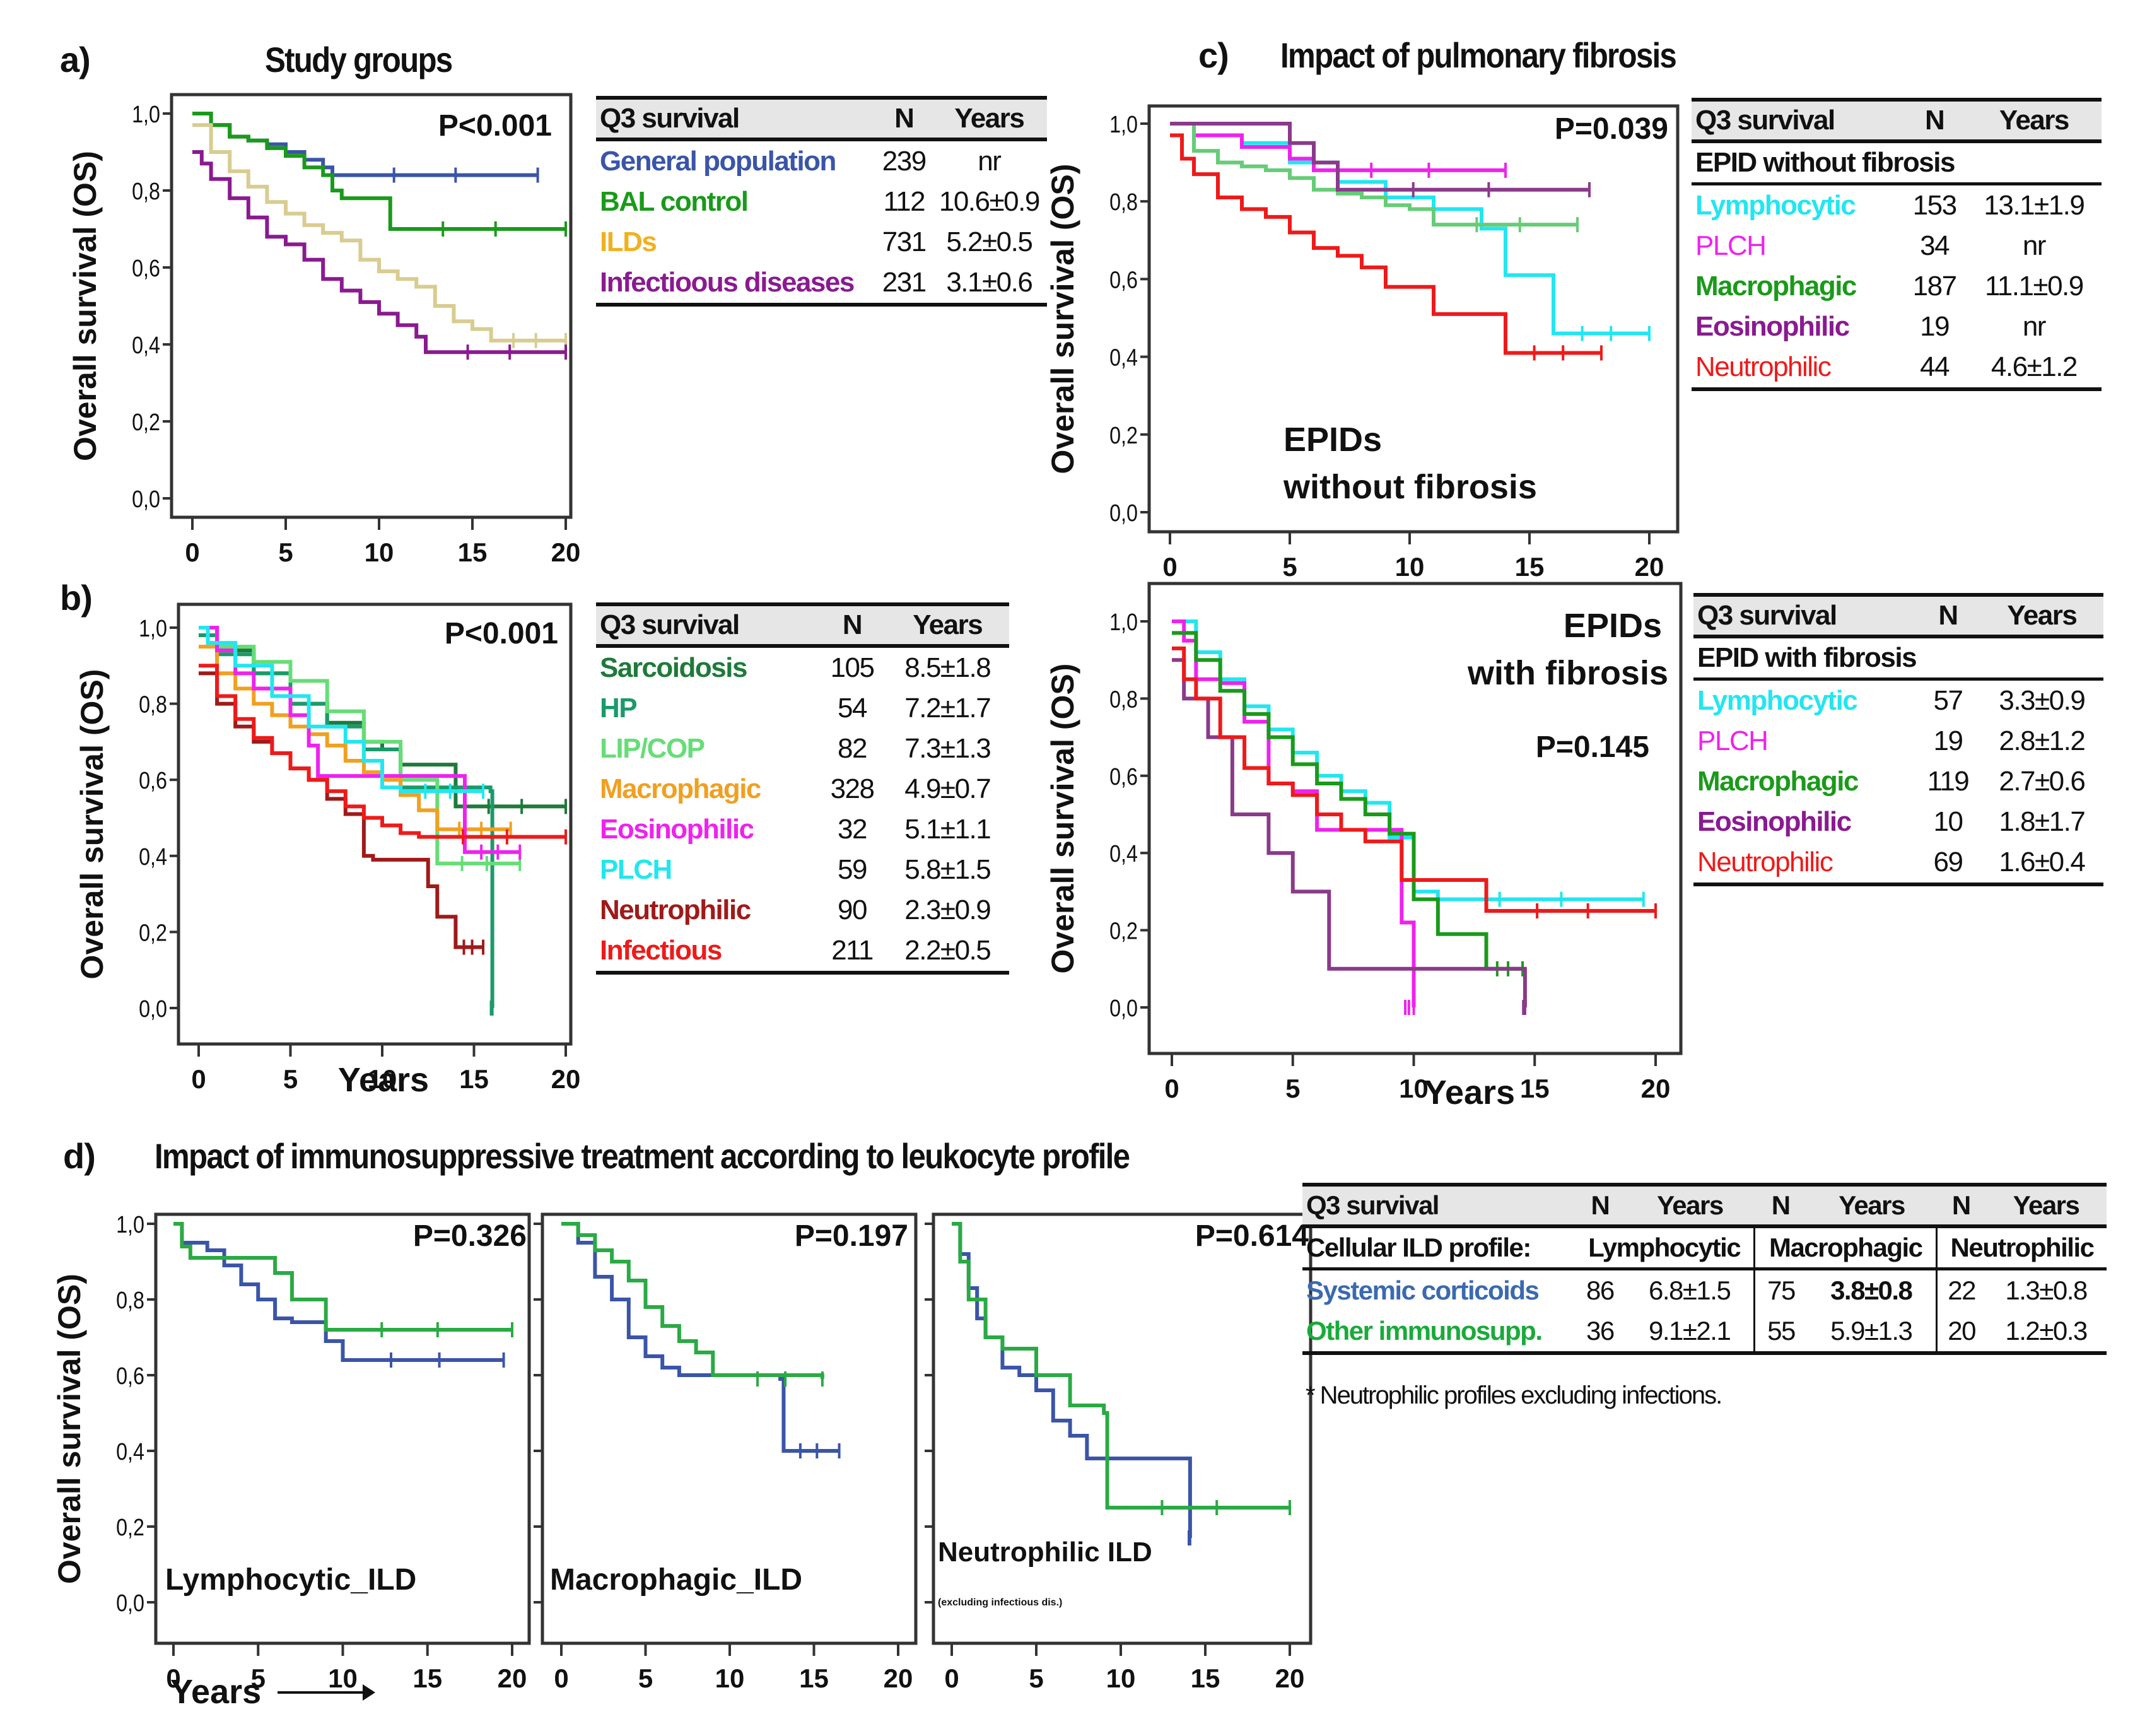 Image resolution: width=2140 pixels, height=1736 pixels. I want to click on row-years: 2.8±1.2, so click(2042, 740).